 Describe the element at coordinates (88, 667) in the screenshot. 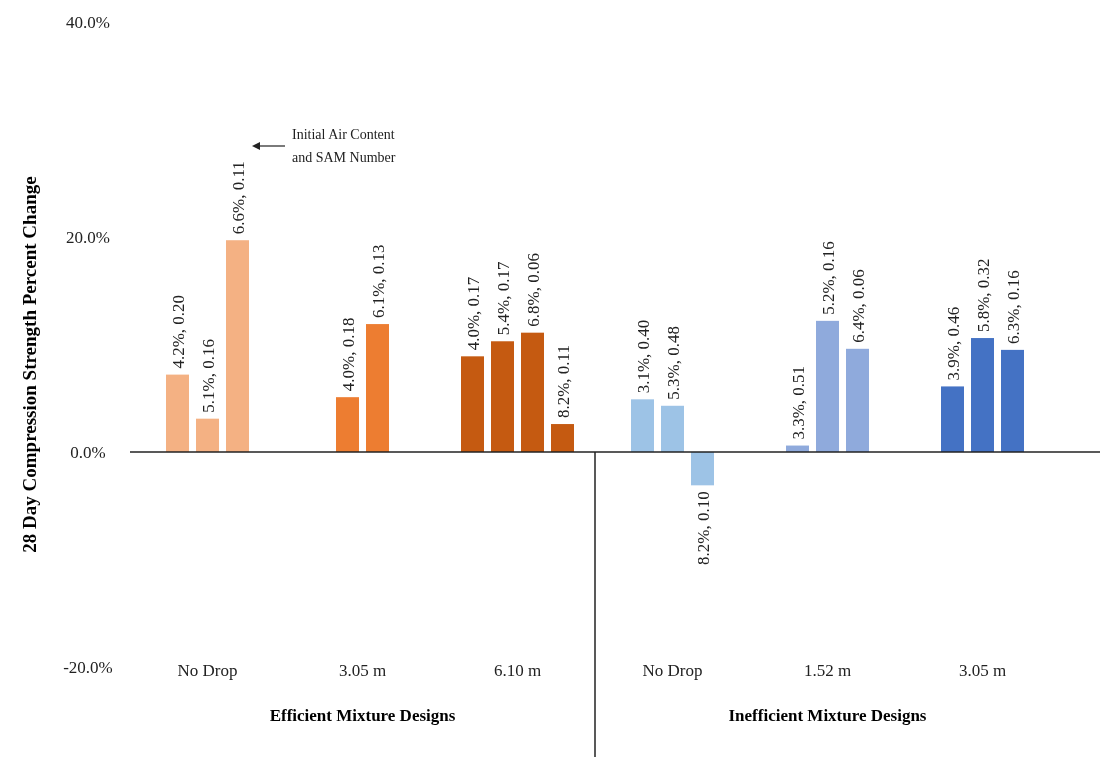

I see `y-tick-label: -20.0%` at that location.